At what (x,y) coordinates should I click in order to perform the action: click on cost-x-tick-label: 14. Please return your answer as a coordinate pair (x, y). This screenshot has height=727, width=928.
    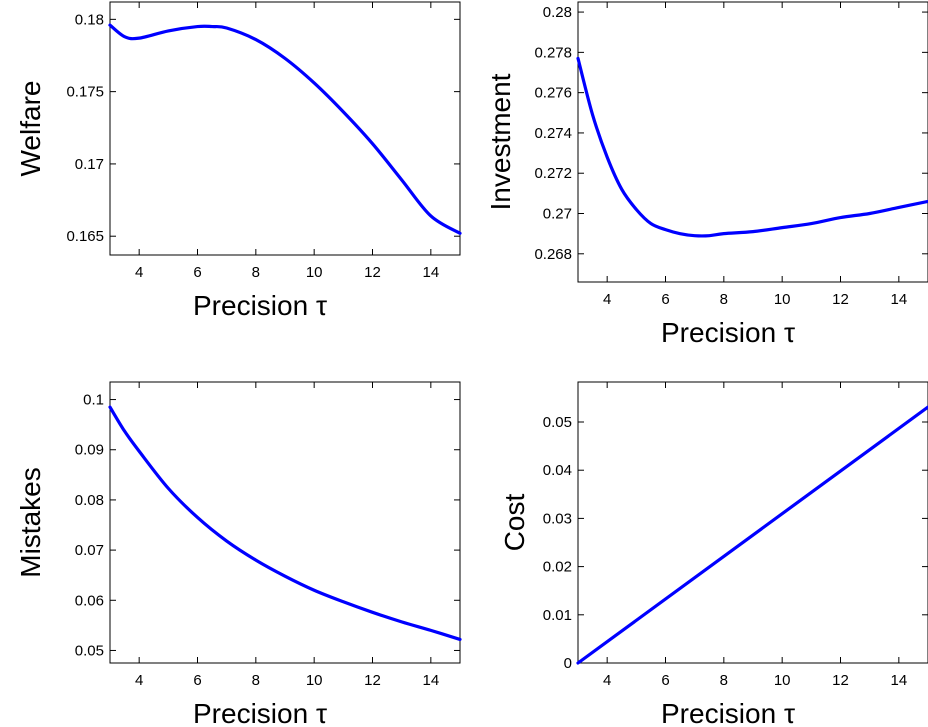
    Looking at the image, I should click on (898, 680).